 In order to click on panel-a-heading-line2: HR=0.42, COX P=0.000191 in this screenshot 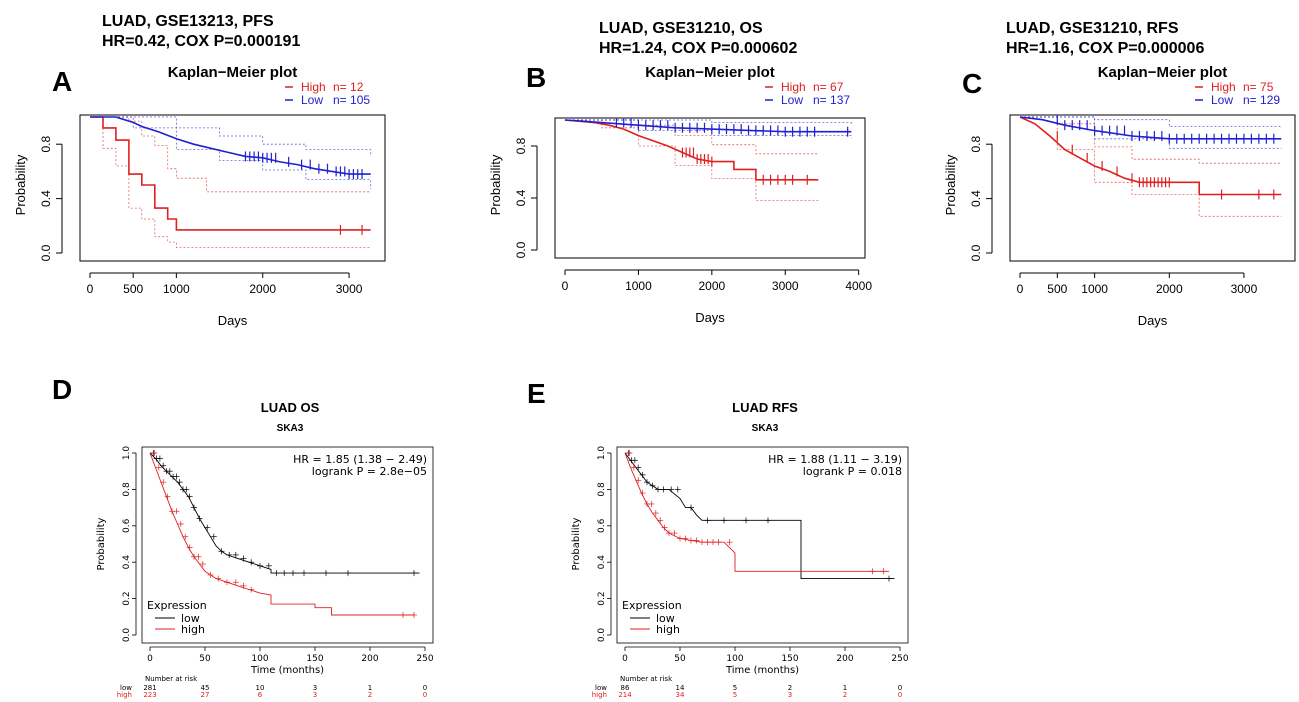, I will do `click(201, 41)`.